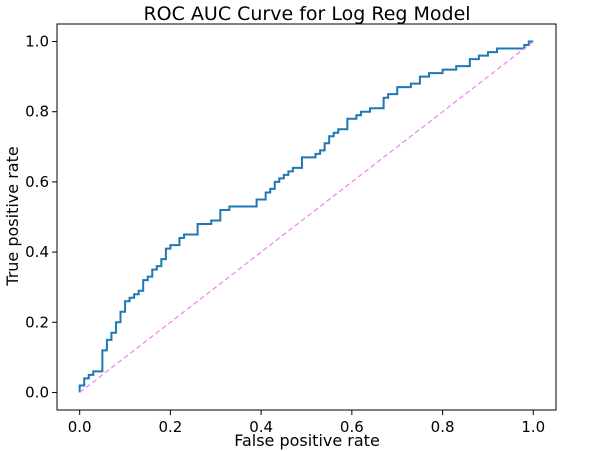 This screenshot has width=610, height=452. I want to click on y-tick-label: 1.0, so click(37, 42).